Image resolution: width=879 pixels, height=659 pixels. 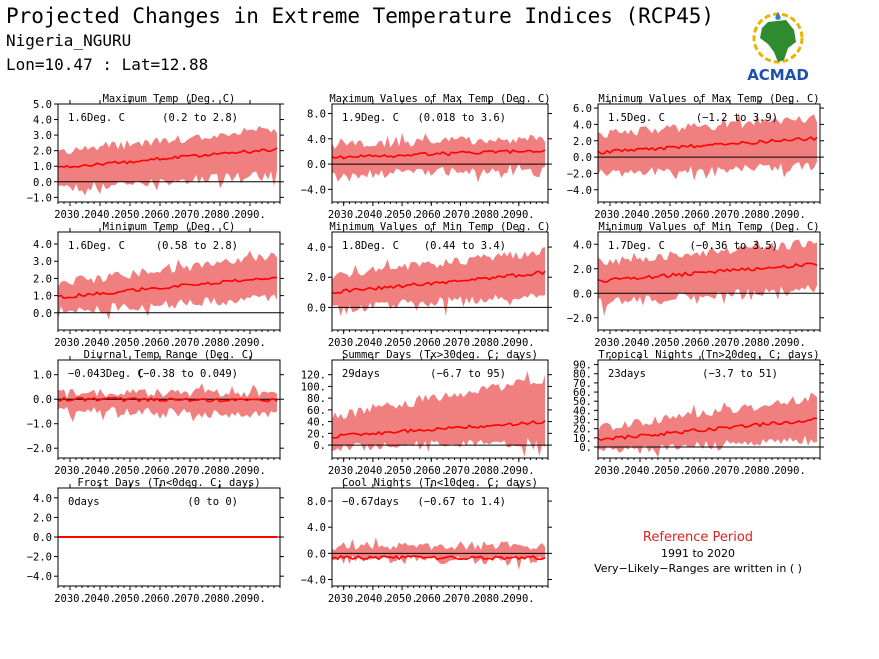 What do you see at coordinates (316, 399) in the screenshot?
I see `y-tick-label: 80.` at bounding box center [316, 399].